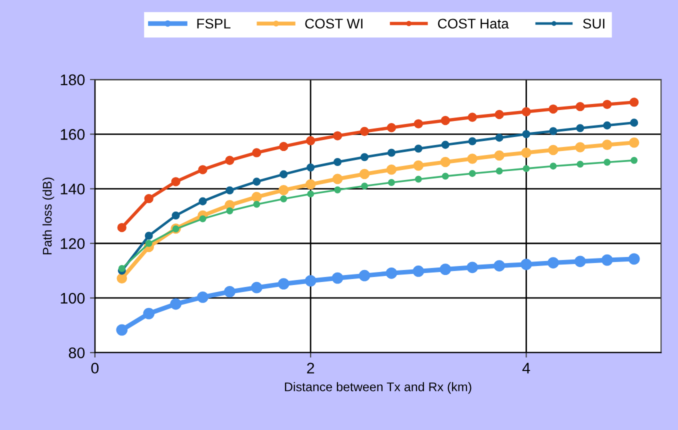  I want to click on y-tick-label: 160, so click(72, 134).